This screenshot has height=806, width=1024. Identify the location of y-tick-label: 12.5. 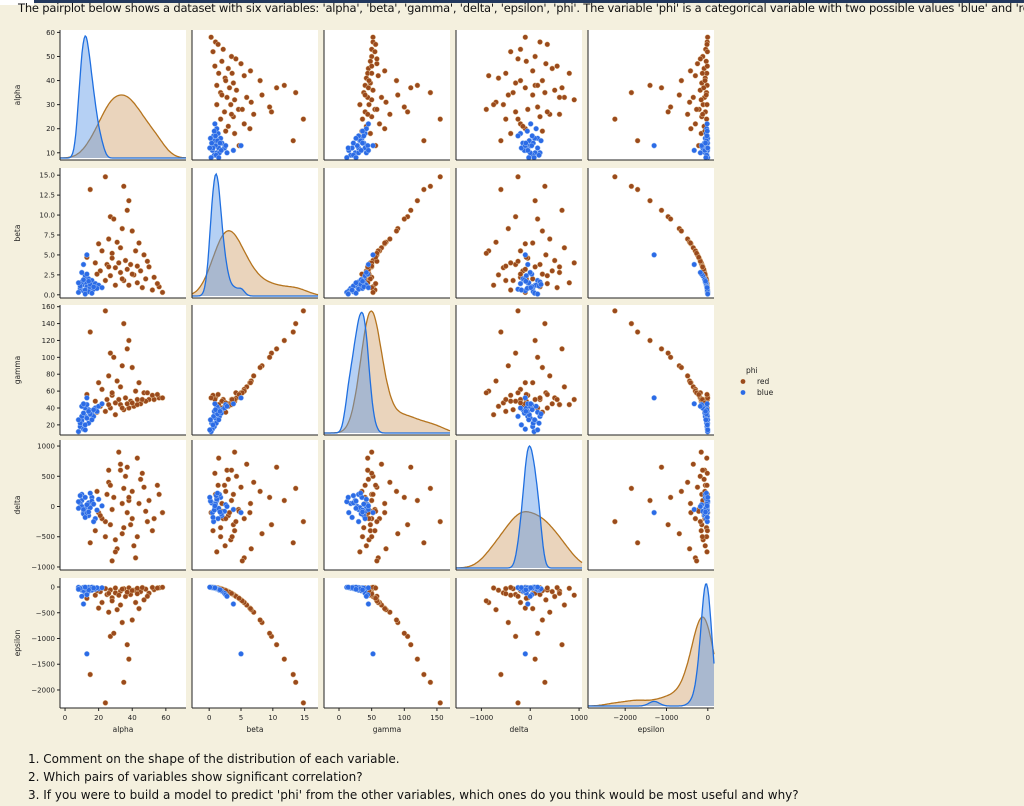
(47, 196).